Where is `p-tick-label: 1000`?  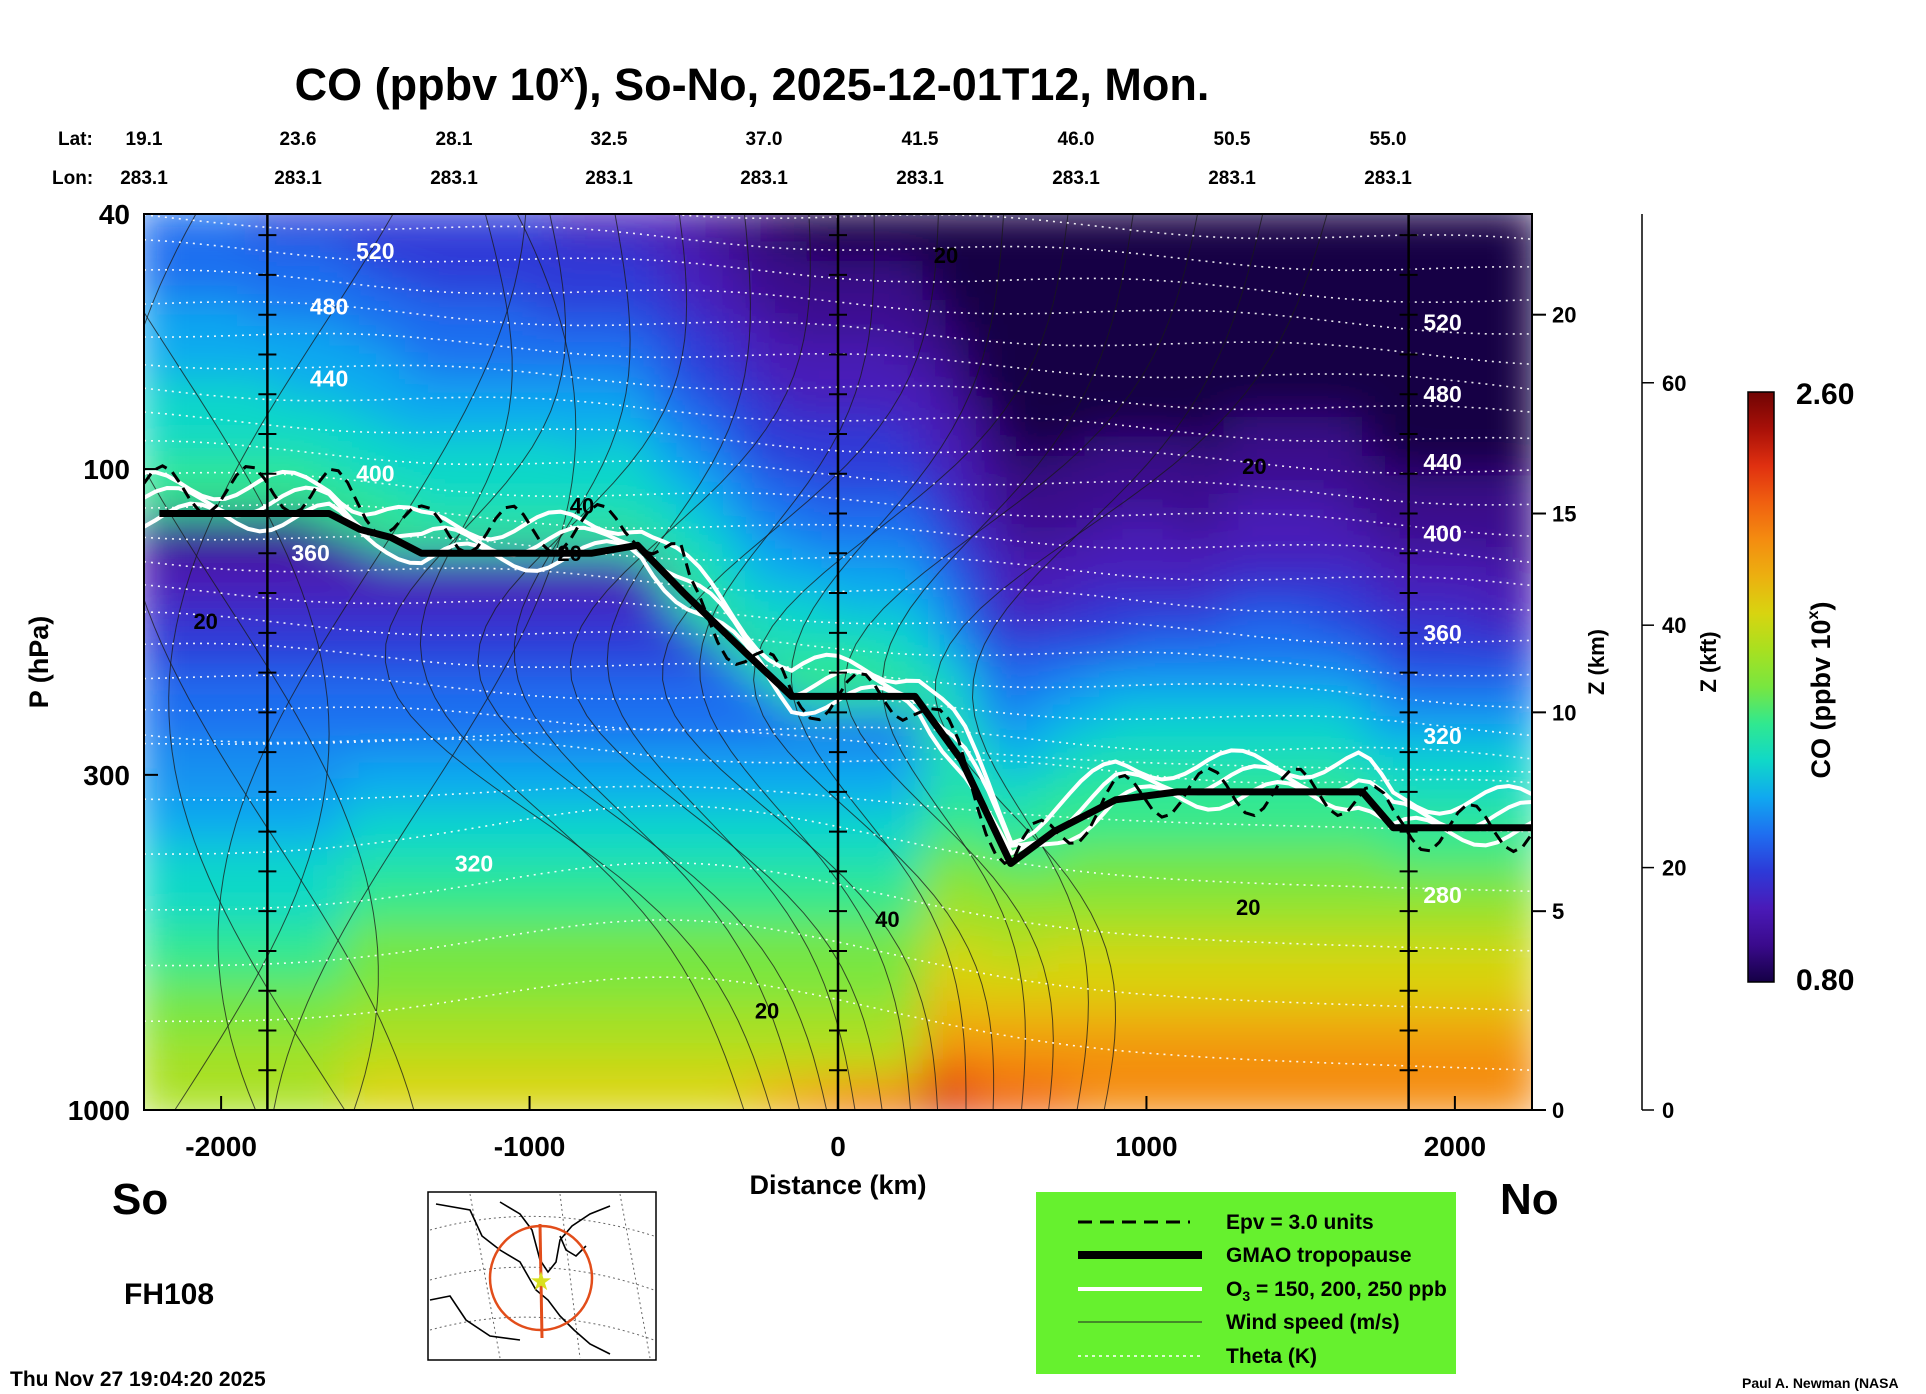 p-tick-label: 1000 is located at coordinates (99, 1110).